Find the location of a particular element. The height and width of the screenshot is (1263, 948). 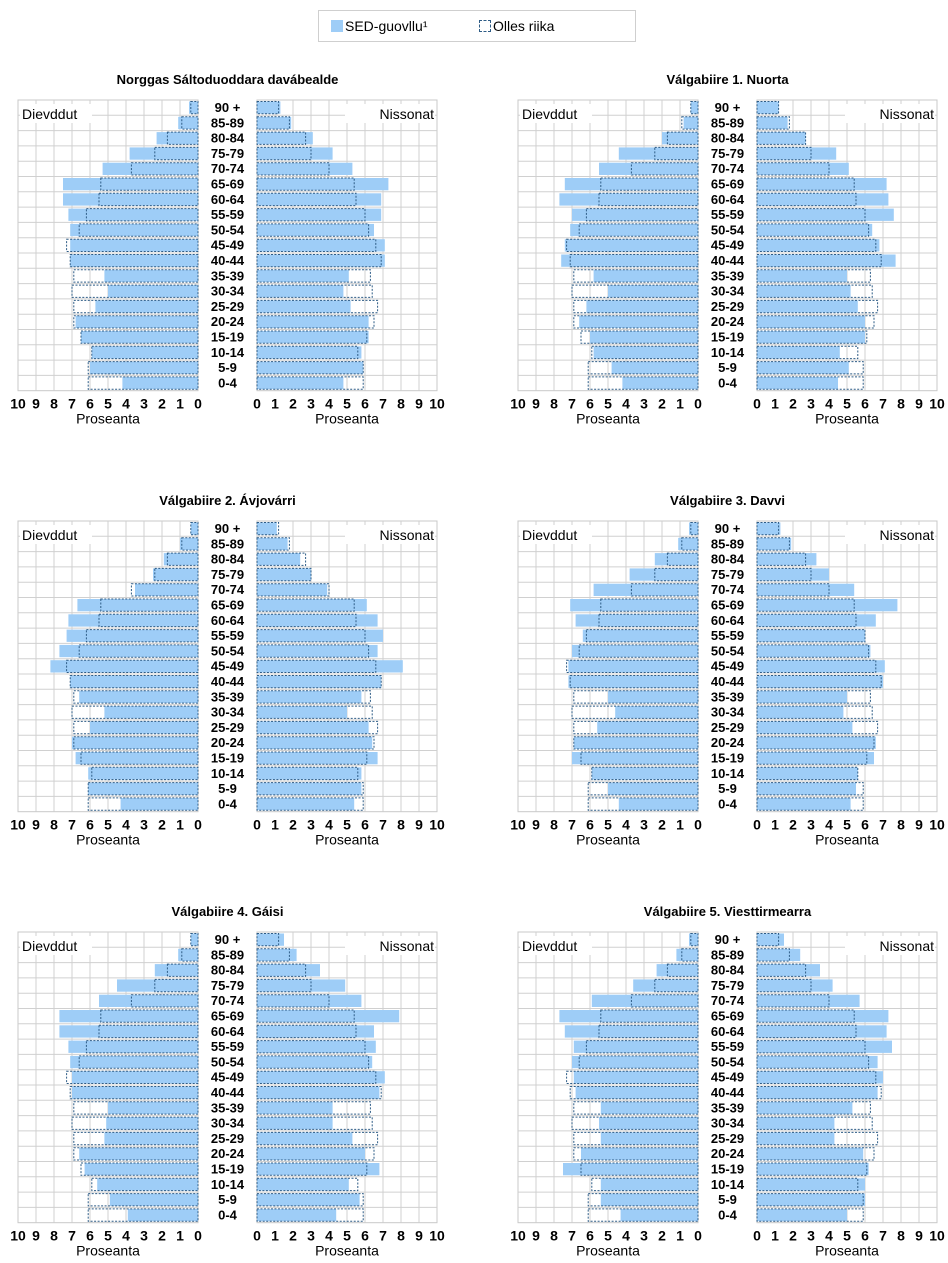

chart-3-tick-female: 0 is located at coordinates (757, 825).